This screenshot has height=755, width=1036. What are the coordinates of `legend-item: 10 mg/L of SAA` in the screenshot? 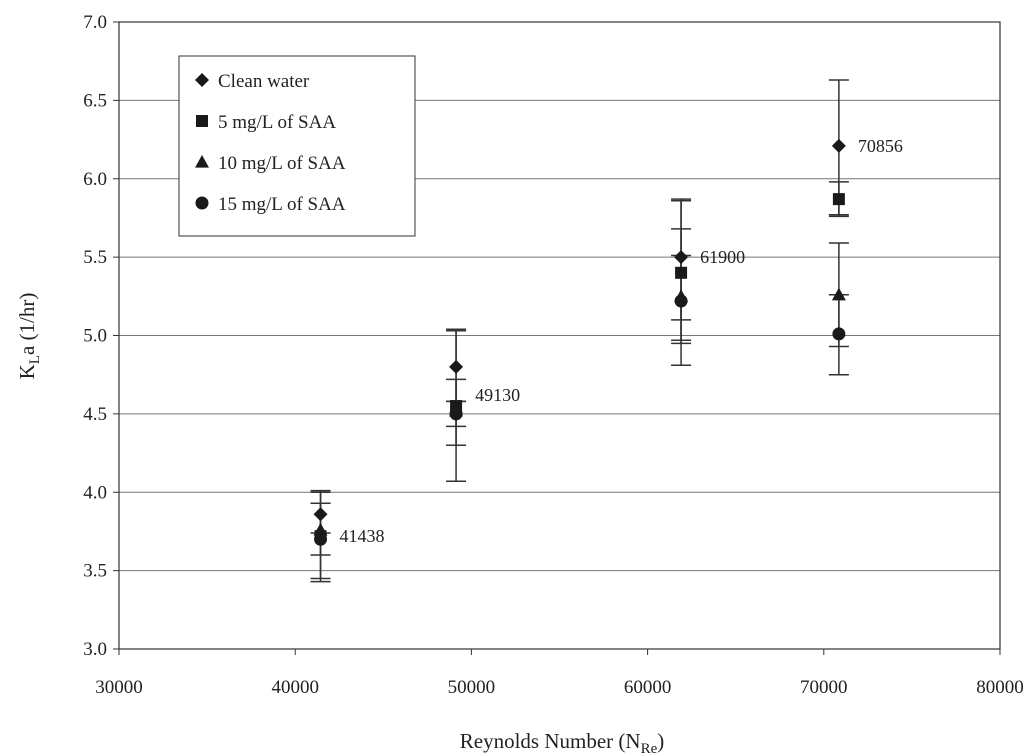 It's located at (270, 163).